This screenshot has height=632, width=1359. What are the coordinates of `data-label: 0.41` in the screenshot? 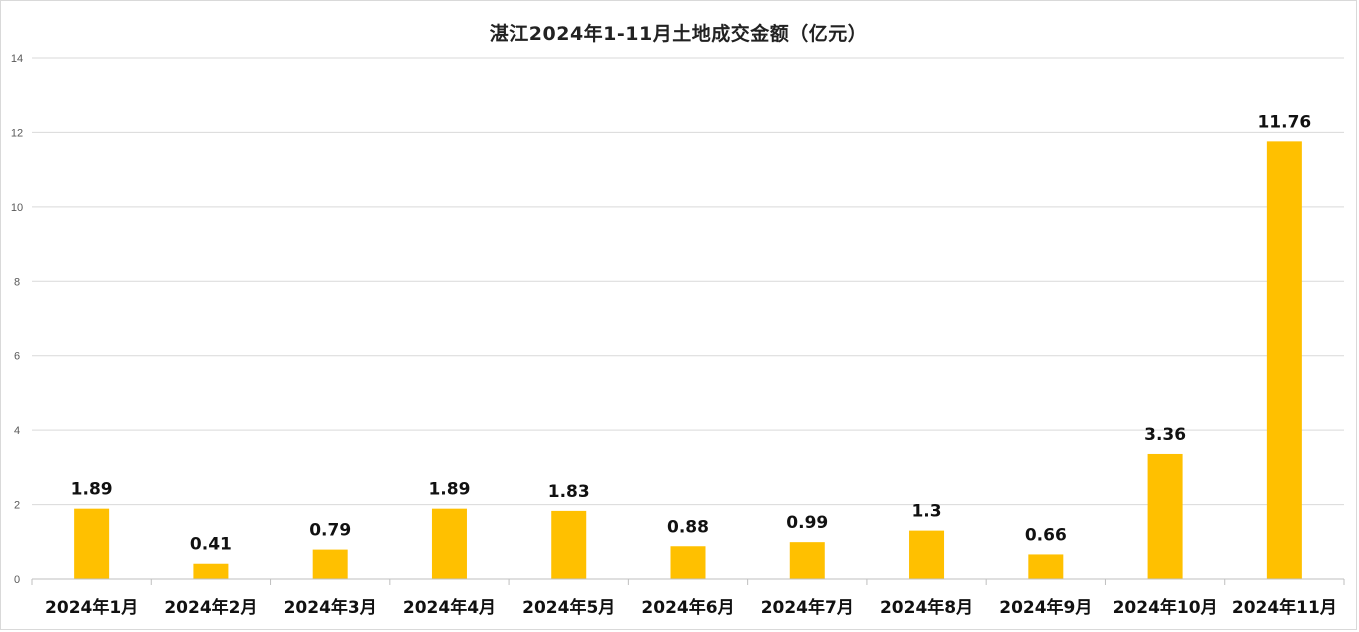 It's located at (211, 545).